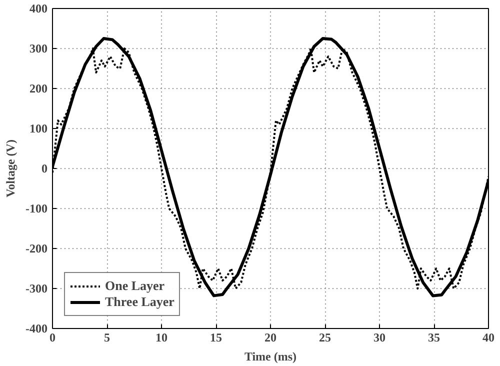 This screenshot has width=500, height=366. Describe the element at coordinates (270, 357) in the screenshot. I see `x-axis-title: Time (ms)` at that location.